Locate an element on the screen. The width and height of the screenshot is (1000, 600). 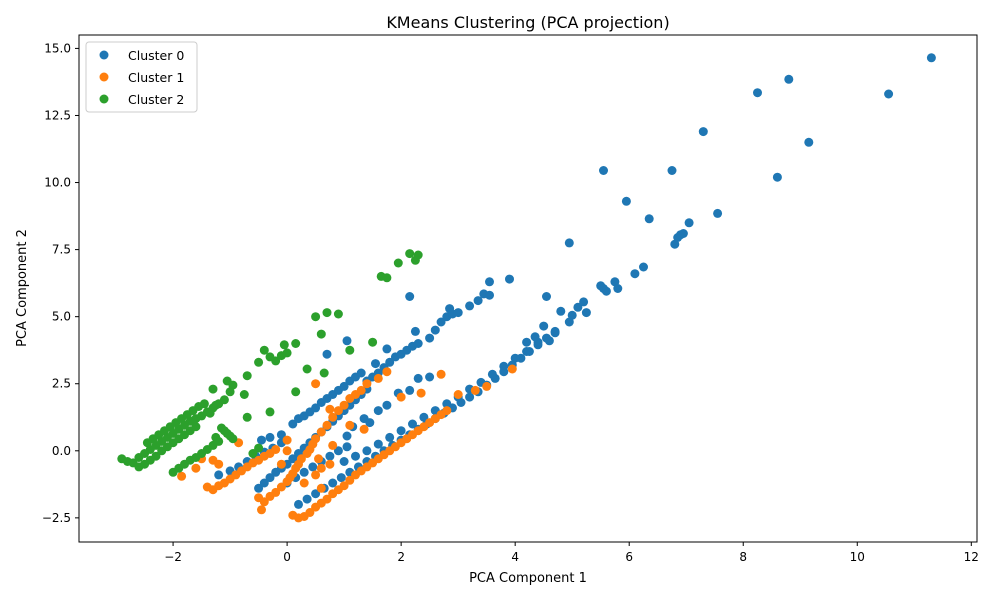
y-tick-label: 0.0 is located at coordinates (61, 451).